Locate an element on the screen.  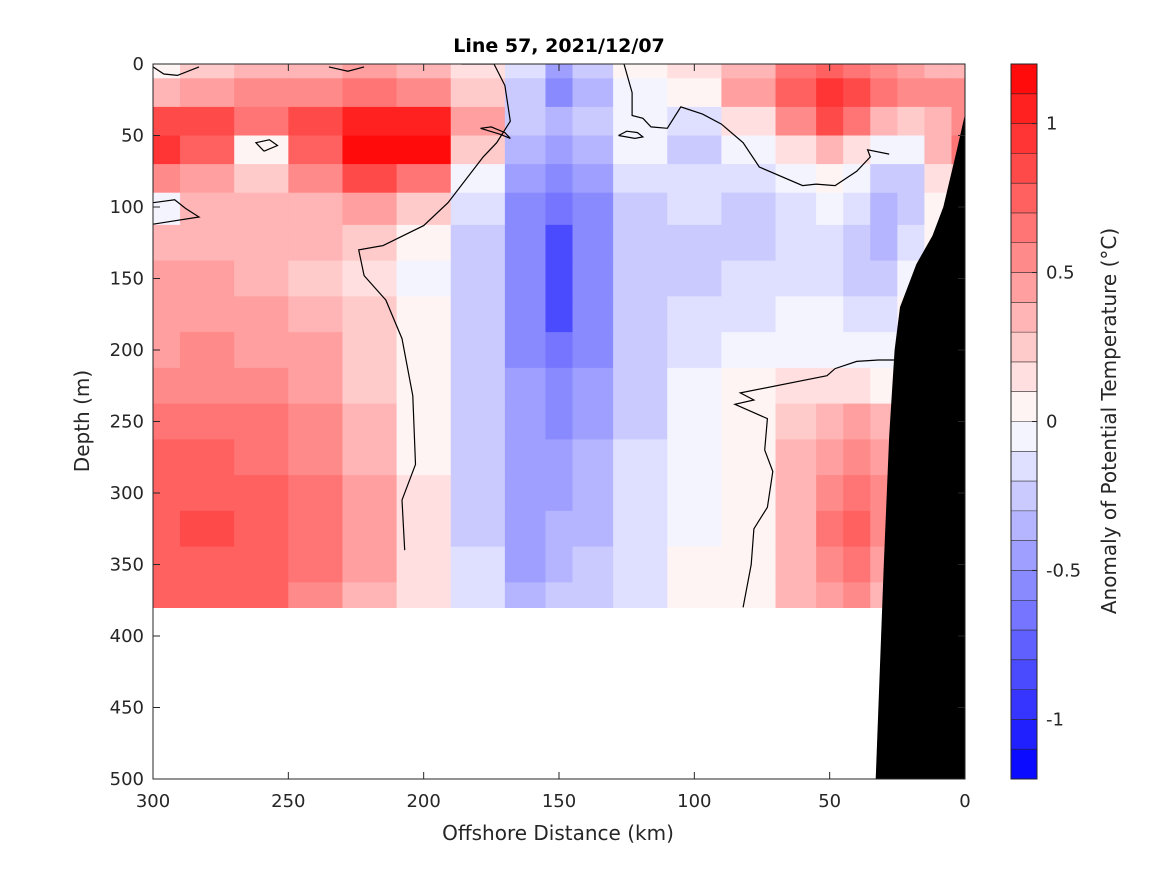
y-tick-label: 500 is located at coordinates (127, 779).